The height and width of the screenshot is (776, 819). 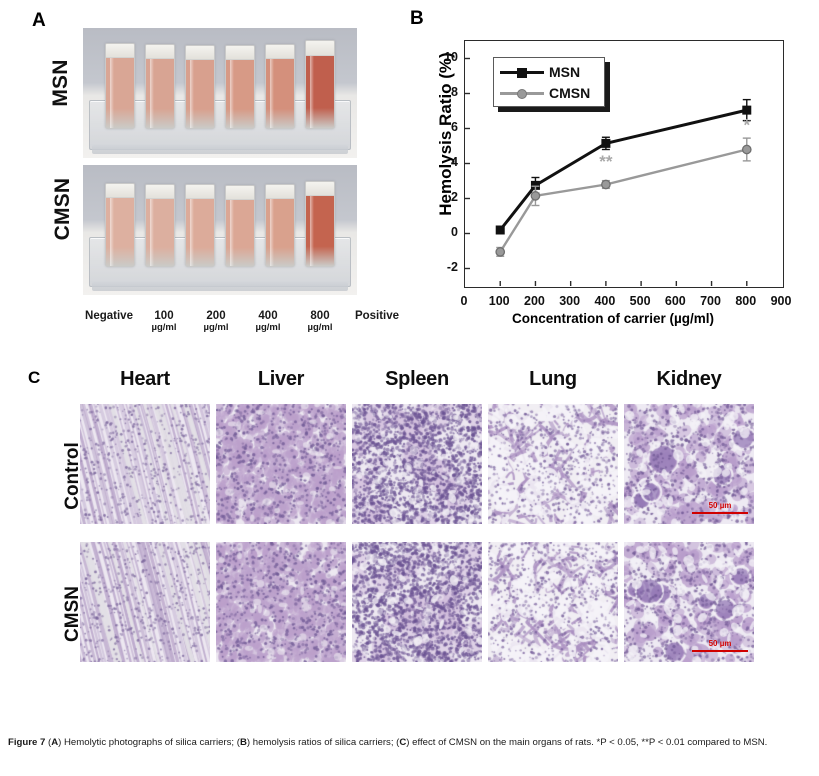 I want to click on legend-key-msn, so click(x=522, y=72).